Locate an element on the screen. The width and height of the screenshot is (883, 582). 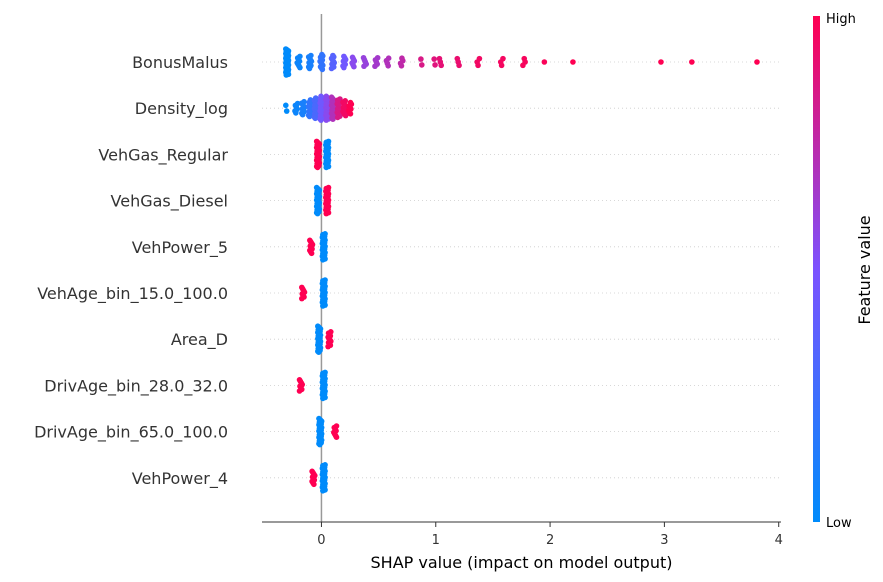
x-axis-title: SHAP value (impact on model output) is located at coordinates (522, 562).